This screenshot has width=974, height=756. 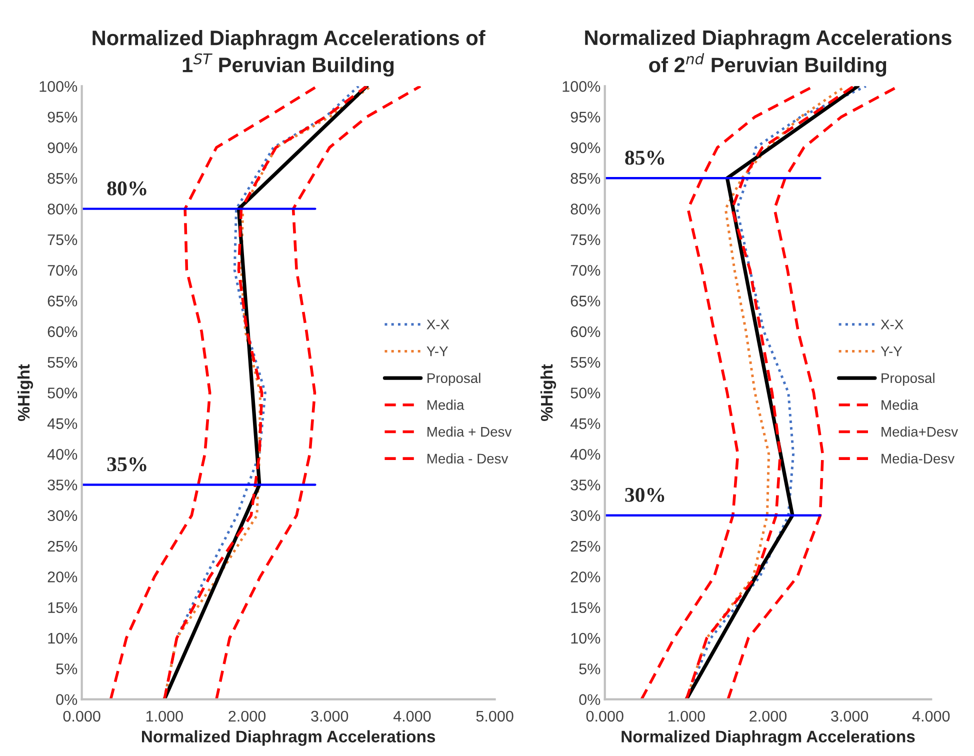 I want to click on chart-title: Normalized Diaphragm Accelerations of 2$^{nd}$ Peruvian Building, so click(x=768, y=53).